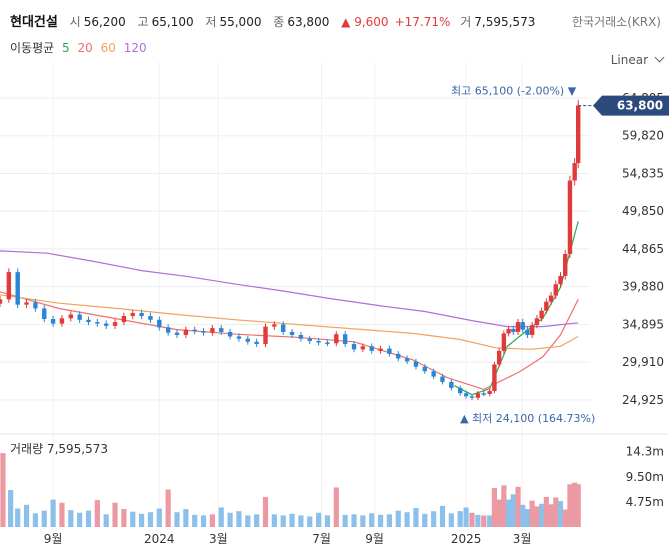 The height and width of the screenshot is (559, 669). I want to click on scale-selector: Linear, so click(638, 59).